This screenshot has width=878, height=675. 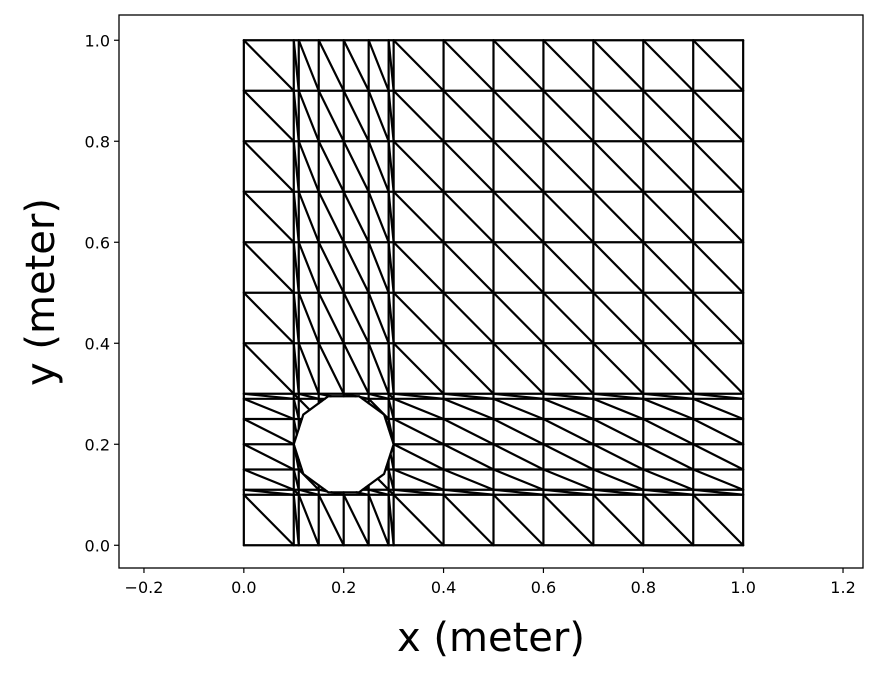 What do you see at coordinates (543, 587) in the screenshot?
I see `x-tick-label: 0.6` at bounding box center [543, 587].